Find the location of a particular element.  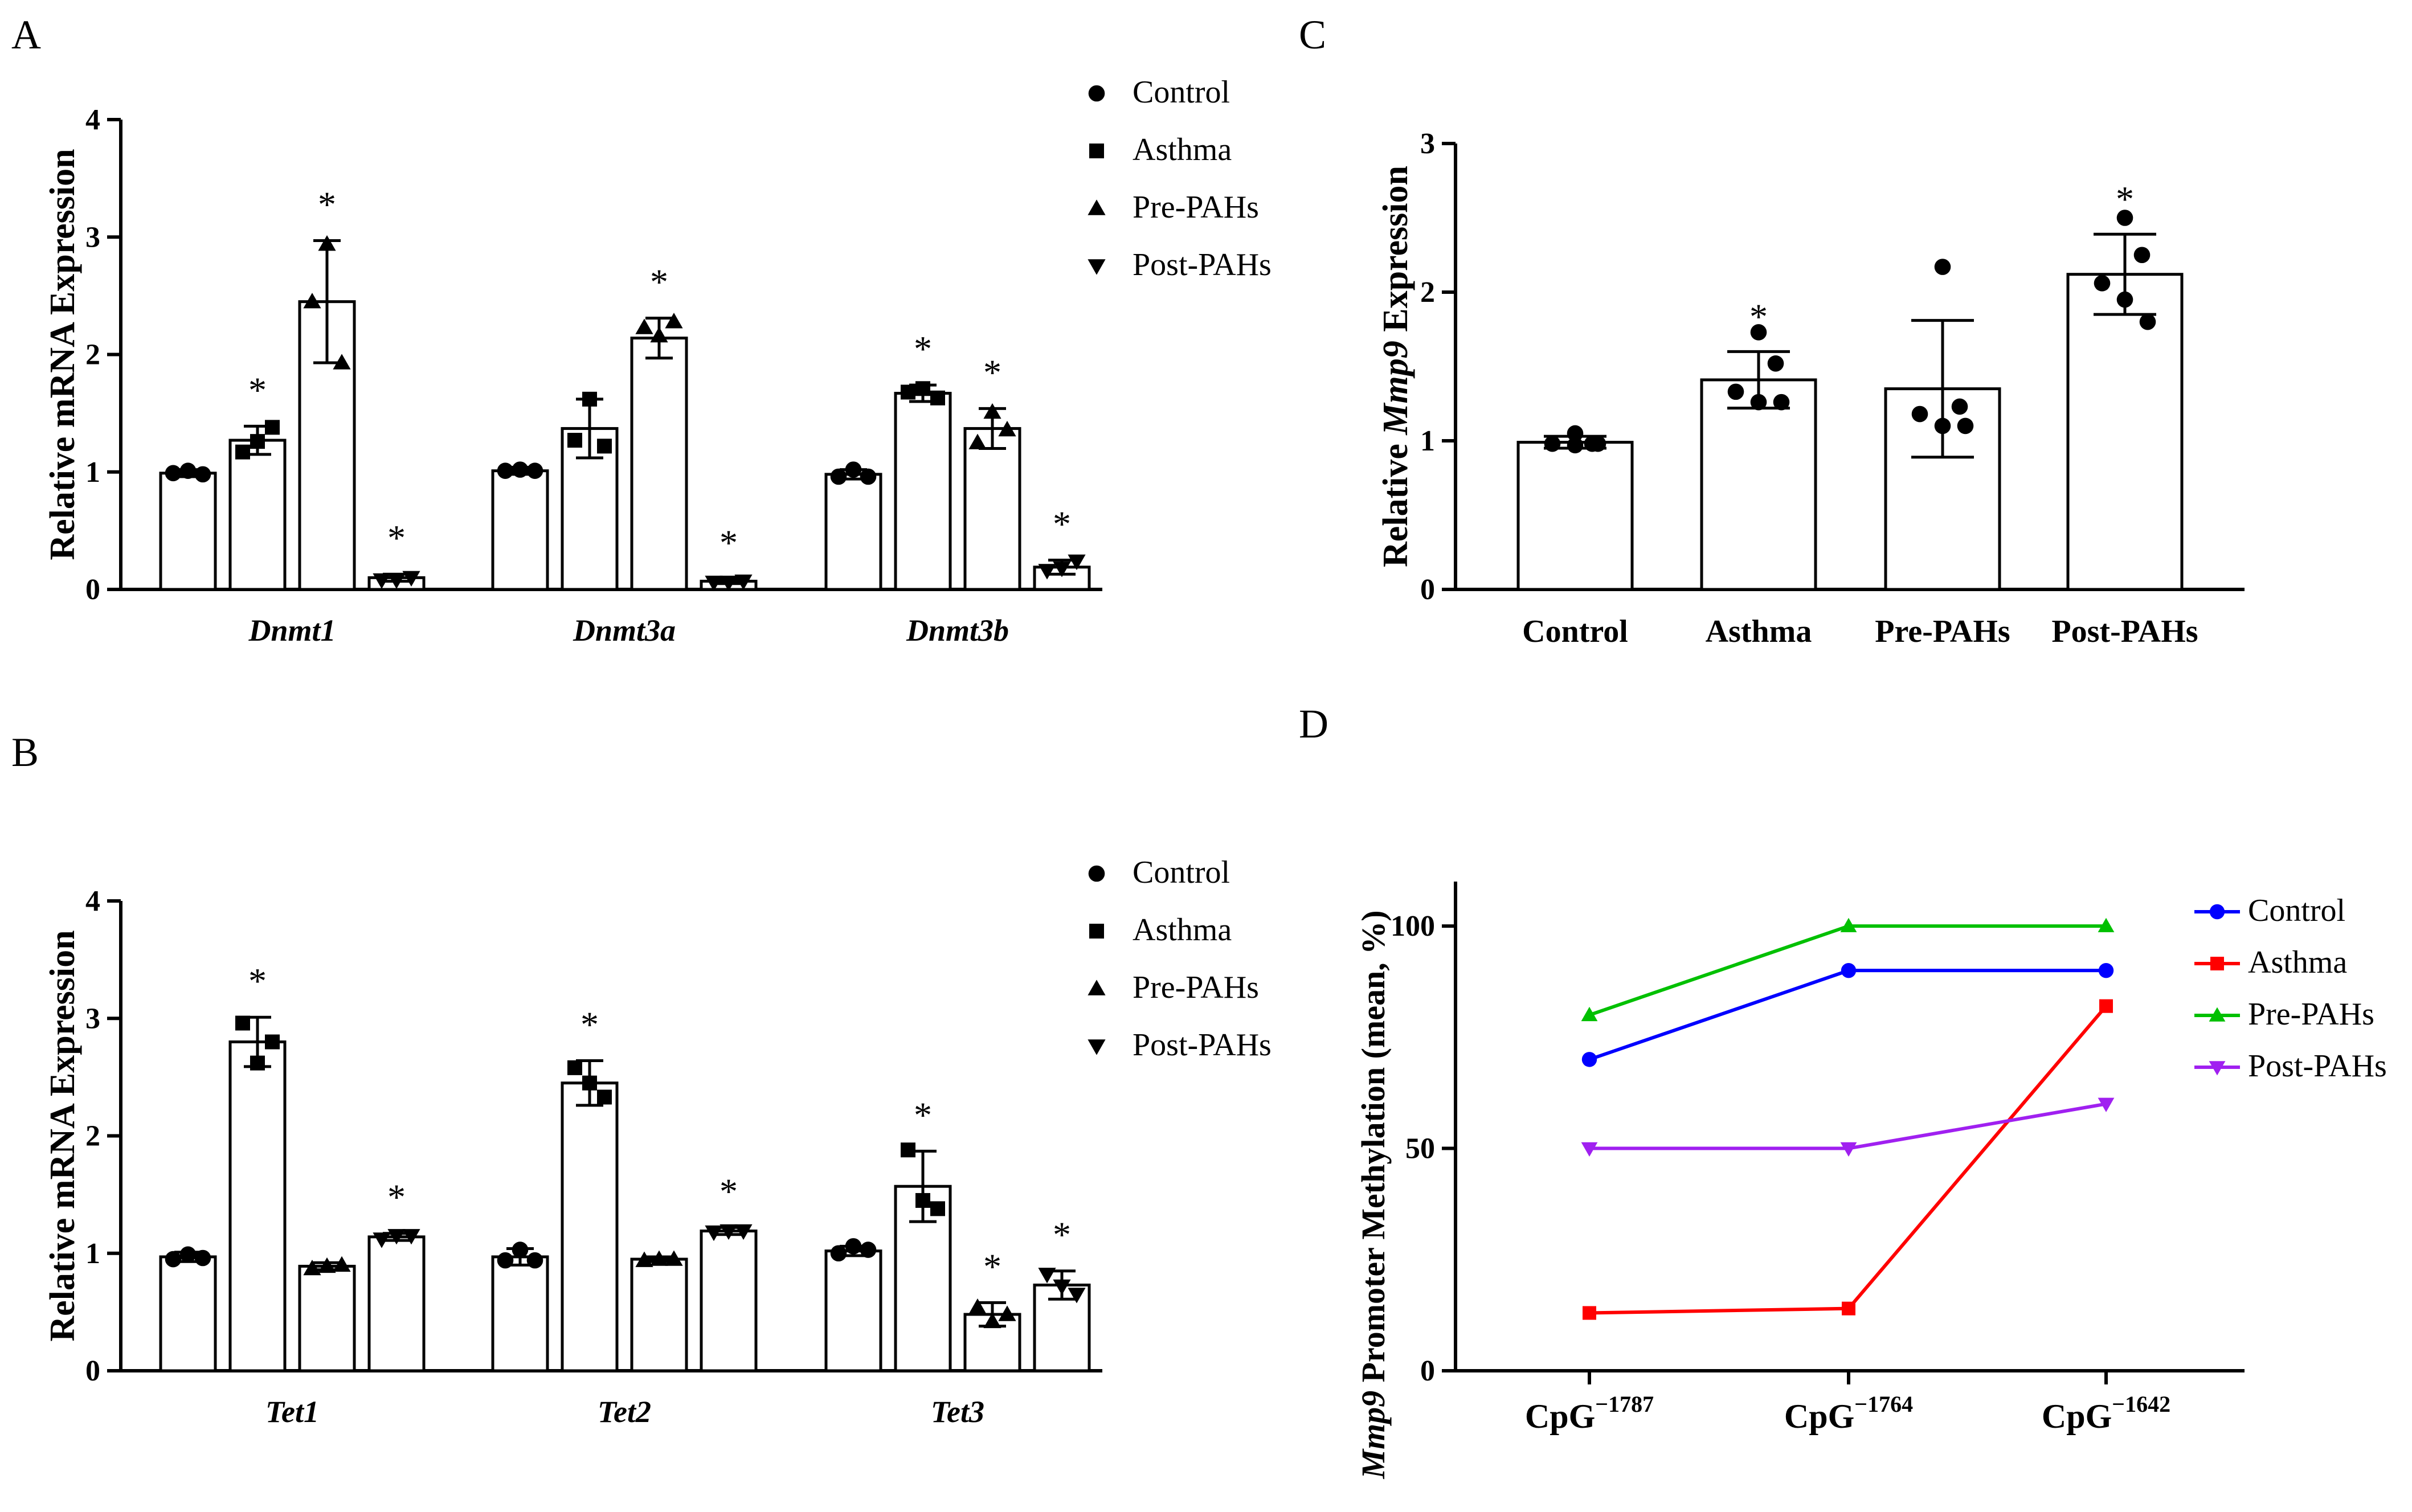

series-point-Post-PAHs is located at coordinates (1590, 1149).